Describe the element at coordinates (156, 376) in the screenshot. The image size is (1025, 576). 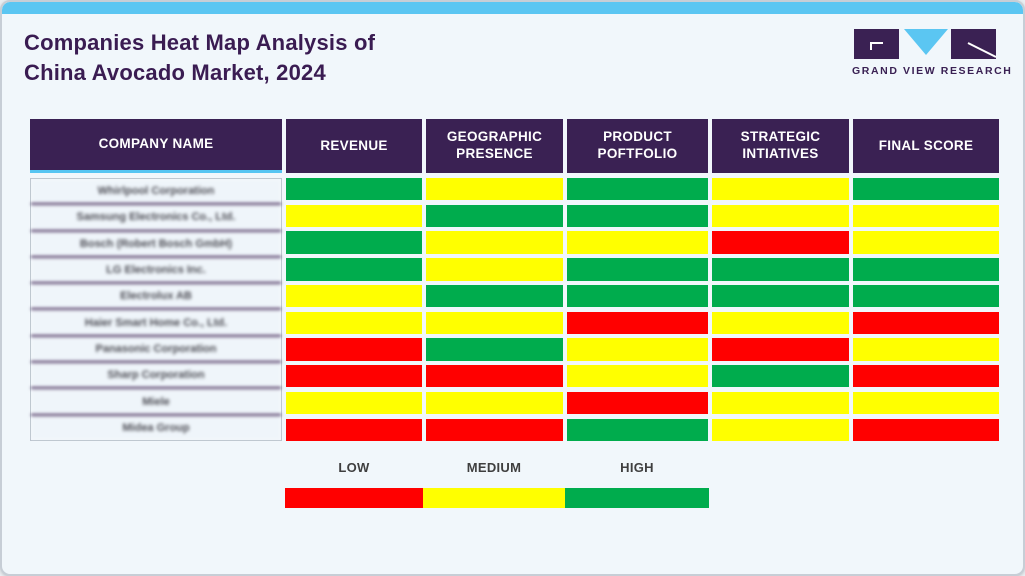
I see `company-name-row-8: Sharp Corporation` at that location.